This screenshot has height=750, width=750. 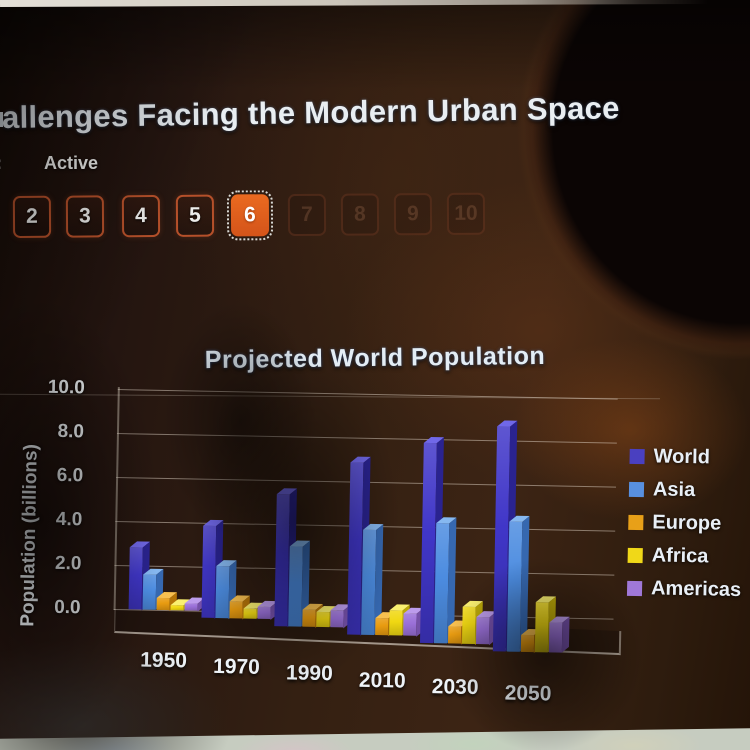 What do you see at coordinates (413, 214) in the screenshot?
I see `question-button-9: 9` at bounding box center [413, 214].